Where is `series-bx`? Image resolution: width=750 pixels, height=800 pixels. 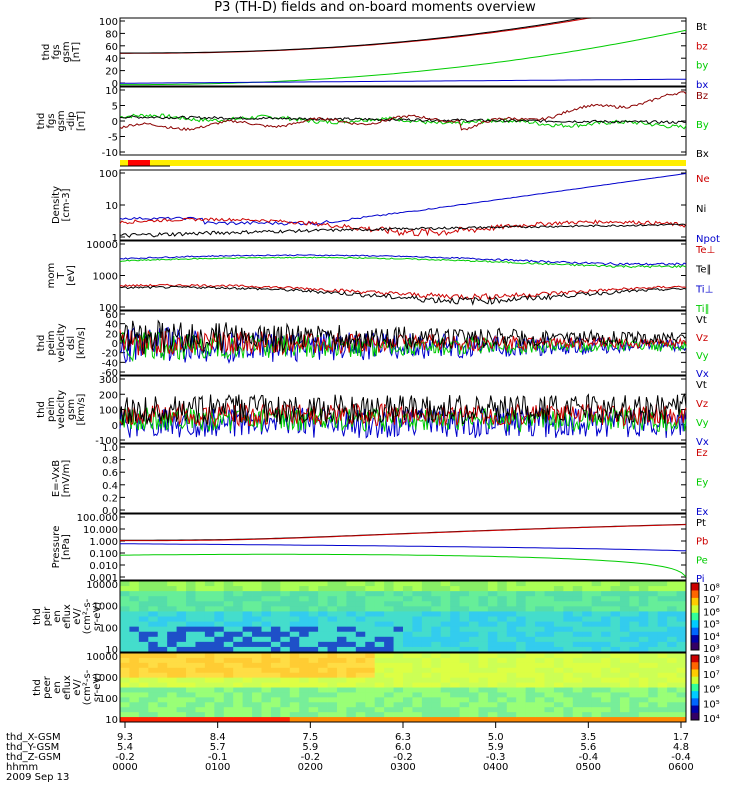 series-bx is located at coordinates (402, 81).